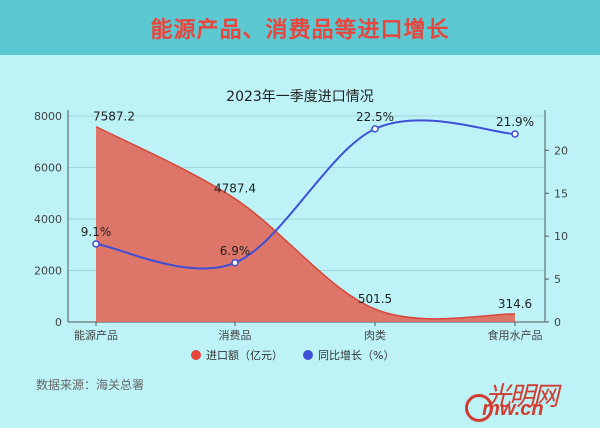  I want to click on legend-label: 进口额（亿元）, so click(244, 355).